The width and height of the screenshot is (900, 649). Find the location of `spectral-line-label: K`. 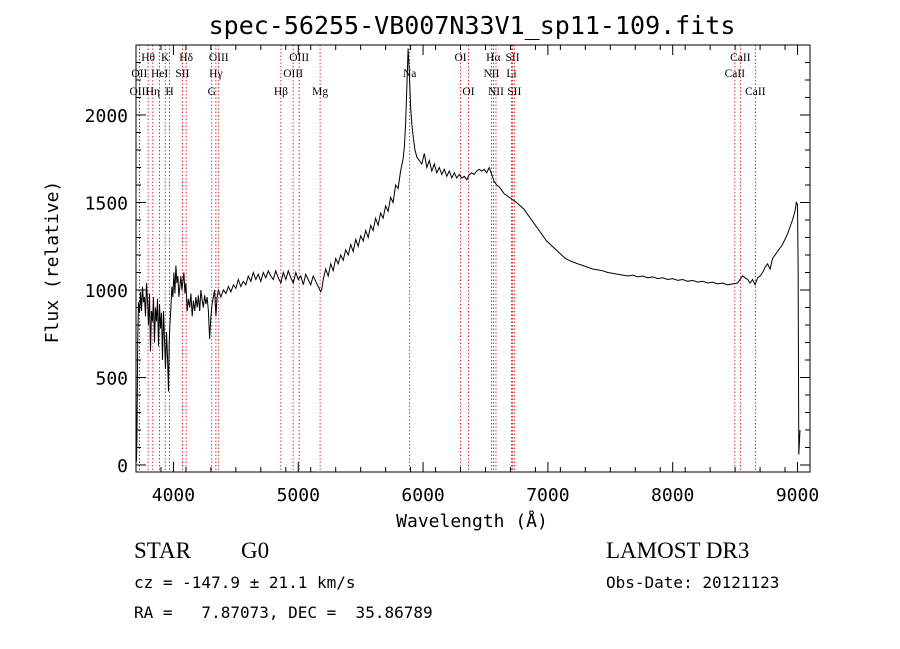

spectral-line-label: K is located at coordinates (165, 58).